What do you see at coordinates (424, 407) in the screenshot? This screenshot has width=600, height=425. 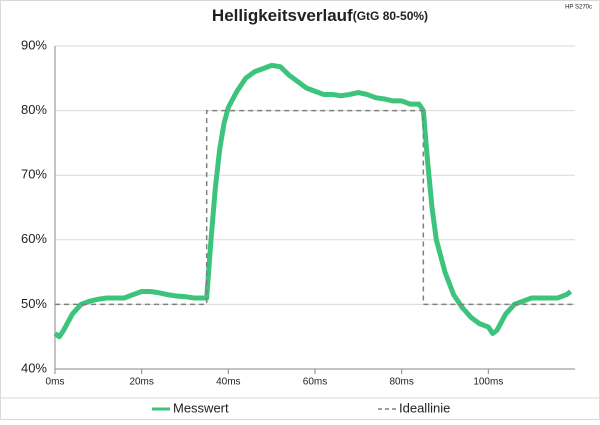 I see `legend-label: Ideallinie` at bounding box center [424, 407].